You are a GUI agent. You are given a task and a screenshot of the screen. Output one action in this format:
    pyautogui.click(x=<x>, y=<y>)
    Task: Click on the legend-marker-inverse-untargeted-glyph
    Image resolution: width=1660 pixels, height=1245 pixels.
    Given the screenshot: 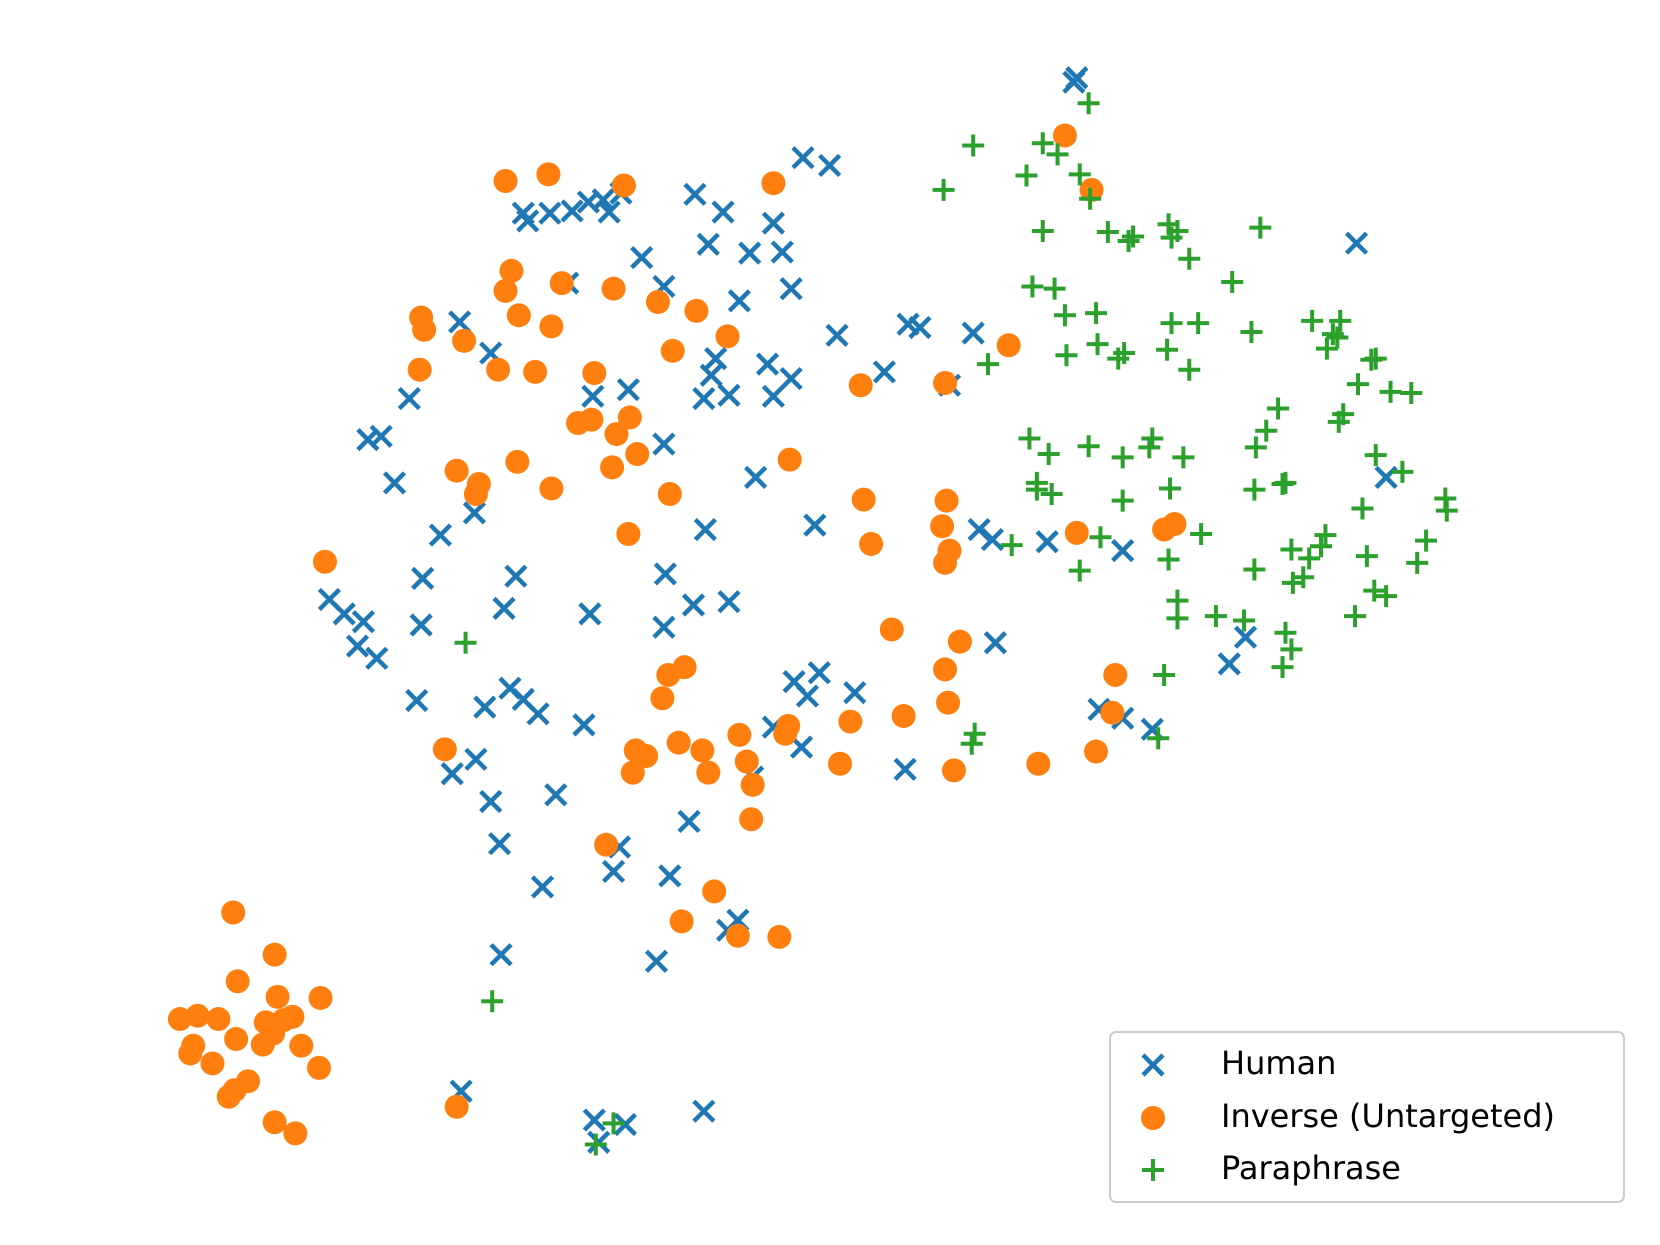 What is the action you would take?
    pyautogui.click(x=1153, y=1118)
    